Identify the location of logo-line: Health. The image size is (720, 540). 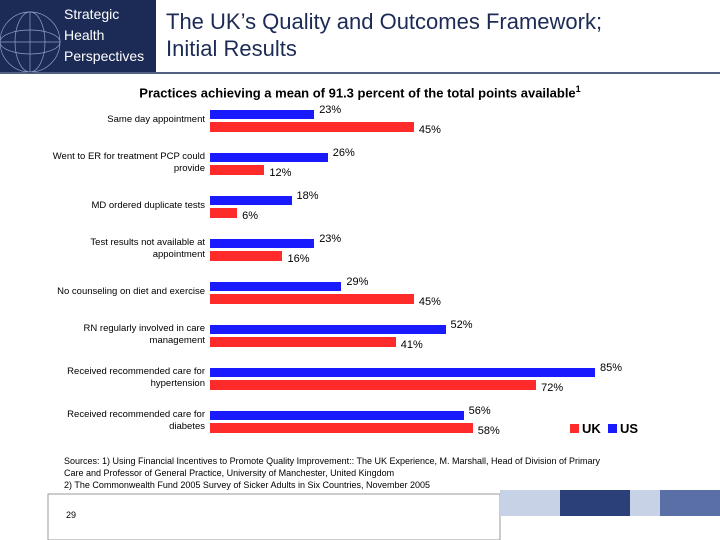
(84, 35).